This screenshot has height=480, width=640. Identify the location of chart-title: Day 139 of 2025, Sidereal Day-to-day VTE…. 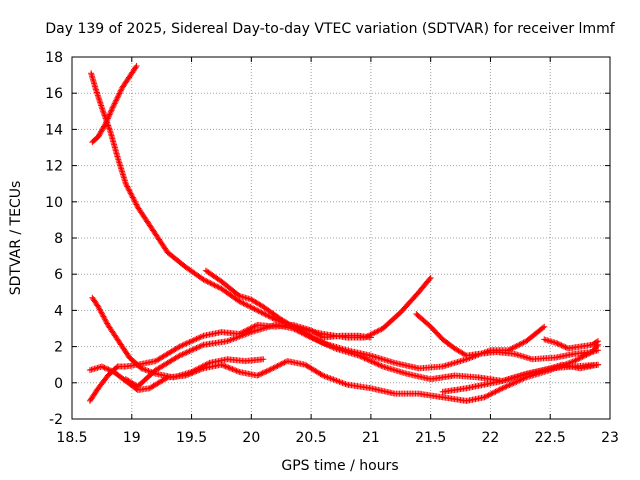
(330, 29).